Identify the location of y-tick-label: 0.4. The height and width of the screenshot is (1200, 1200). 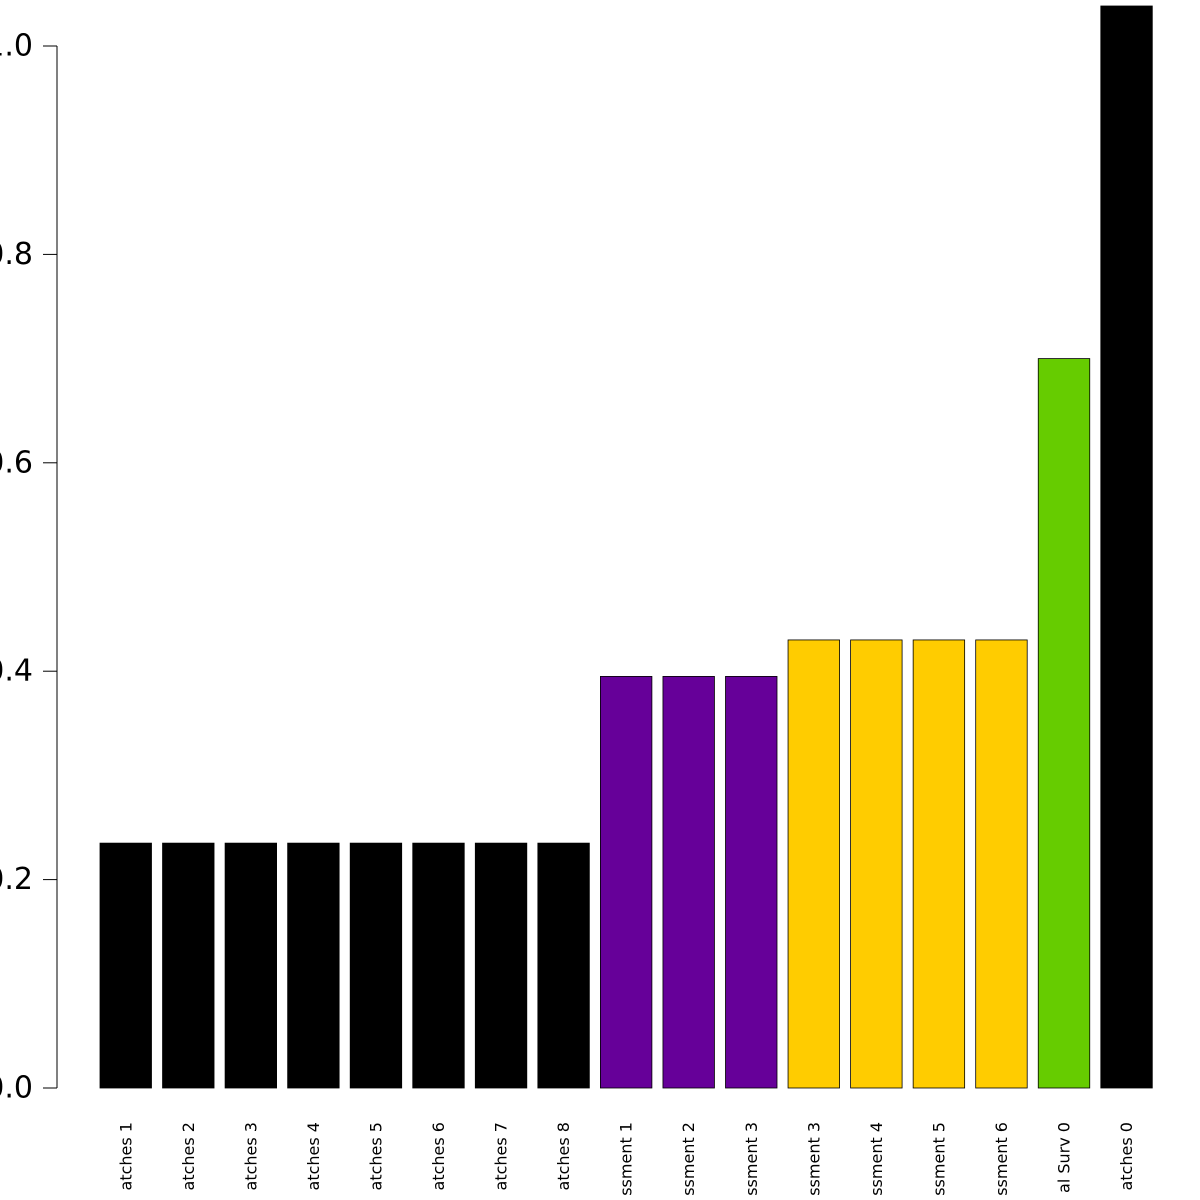
(16, 671).